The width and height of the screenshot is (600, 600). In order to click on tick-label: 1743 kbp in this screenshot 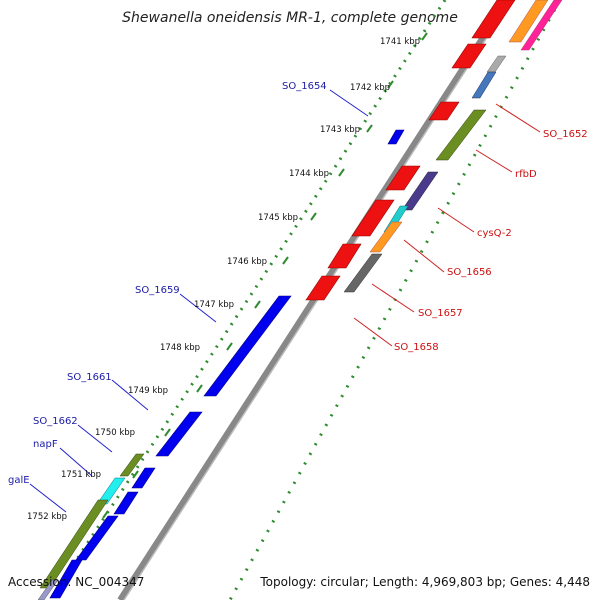, I will do `click(340, 130)`.